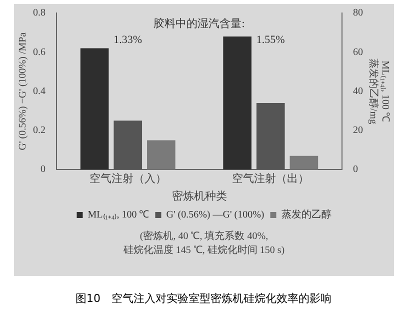  I want to click on y2-tick-label: 40, so click(358, 91).